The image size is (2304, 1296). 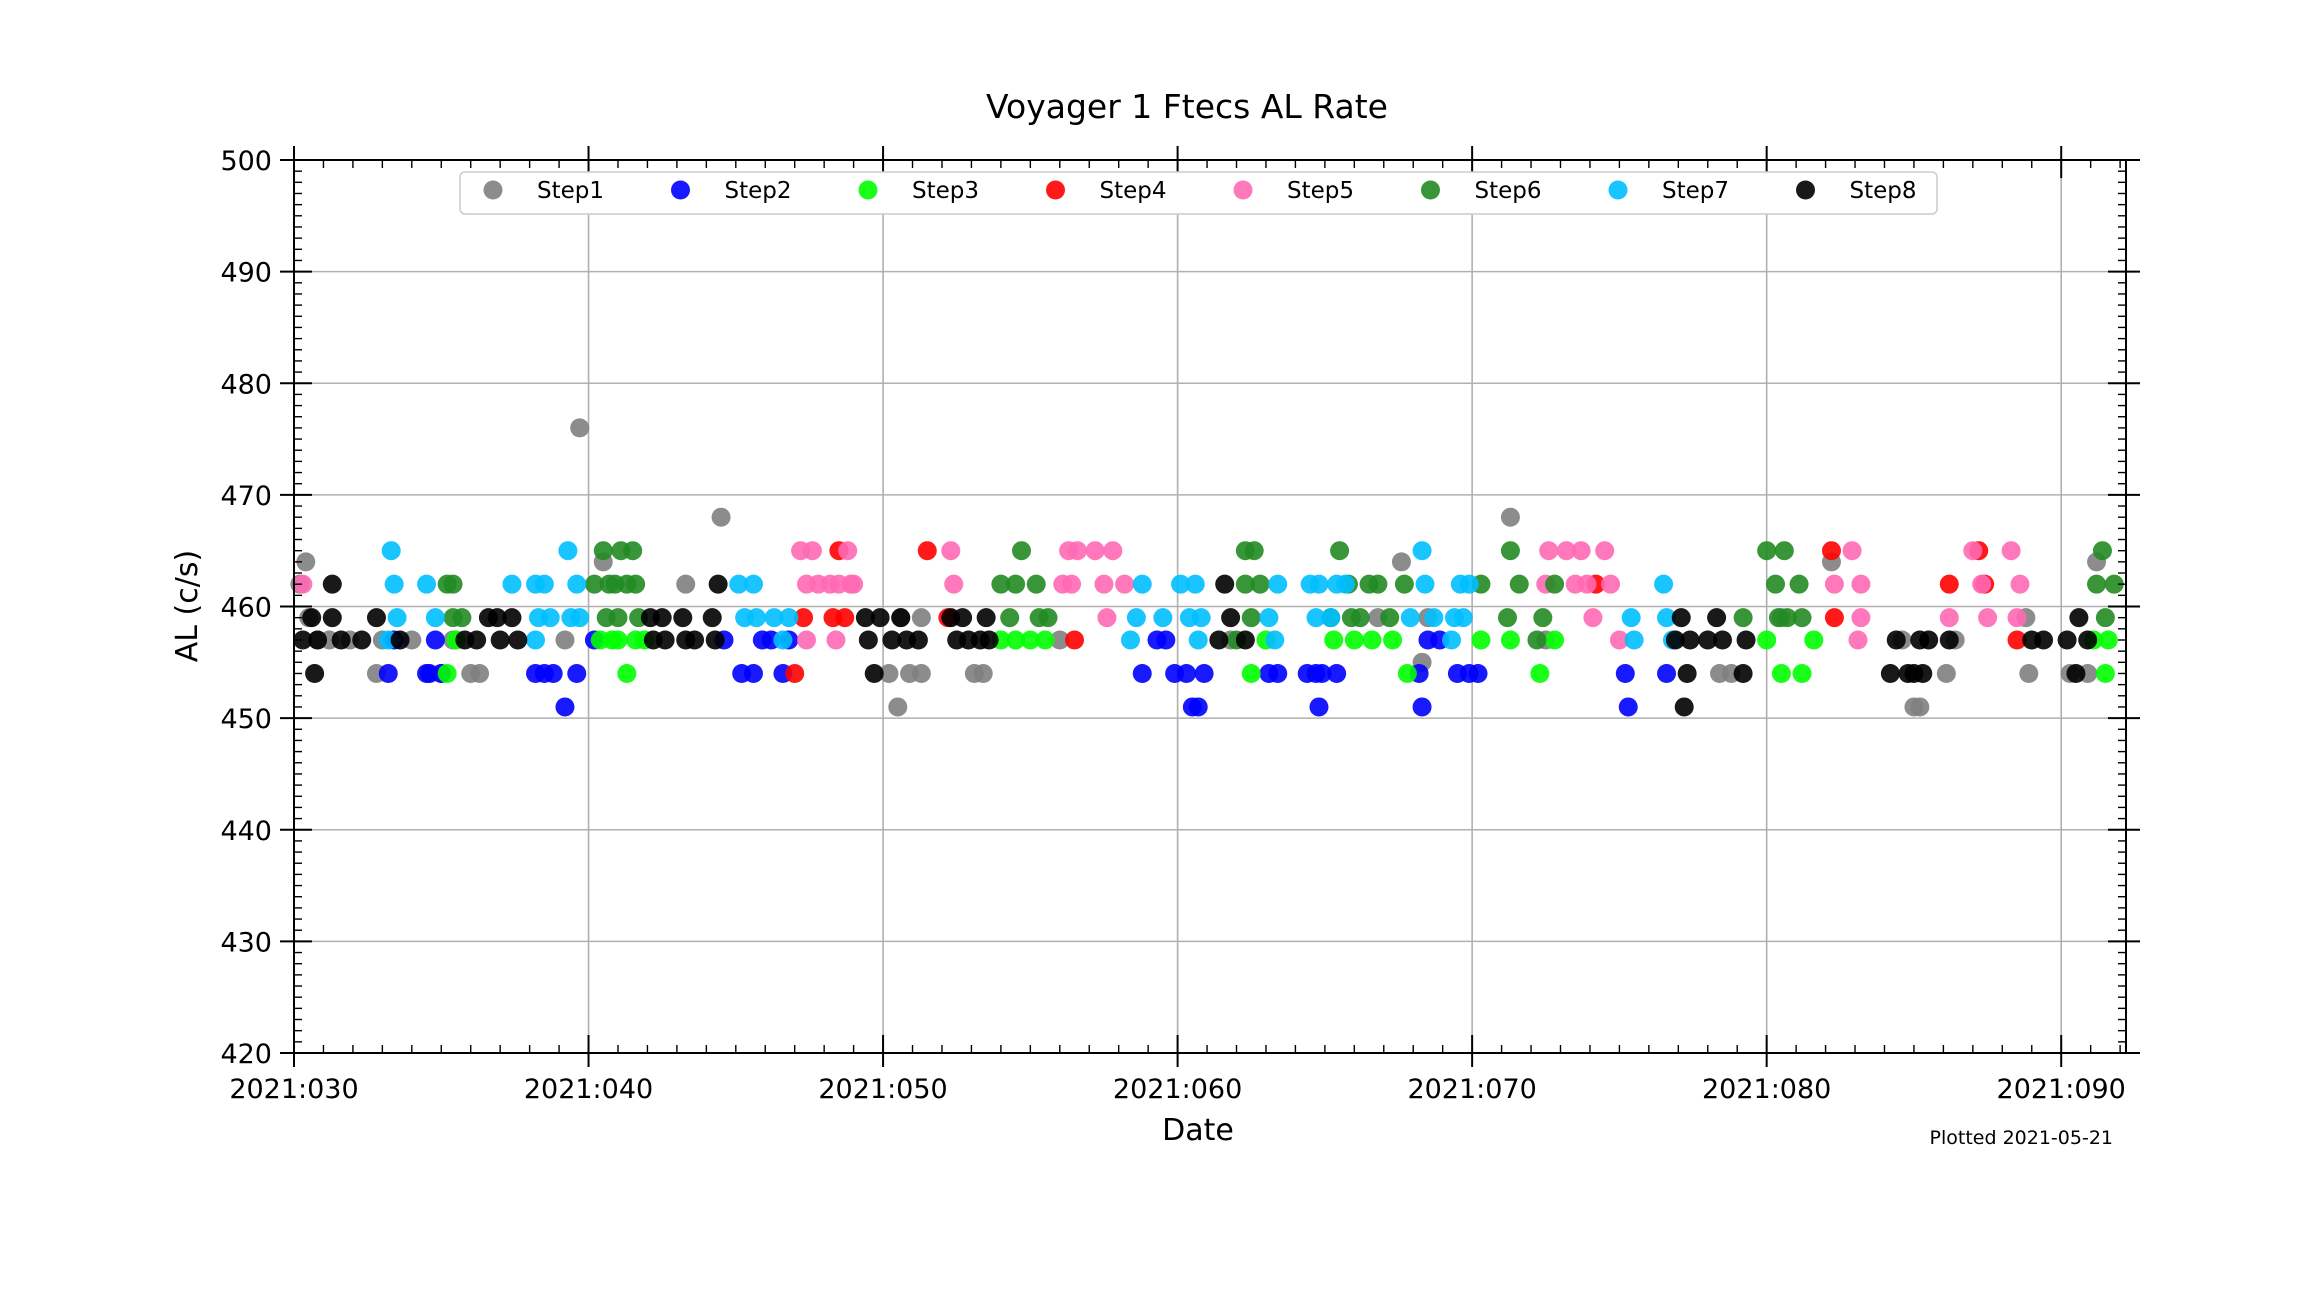 What do you see at coordinates (758, 191) in the screenshot?
I see `legend-label: Step2` at bounding box center [758, 191].